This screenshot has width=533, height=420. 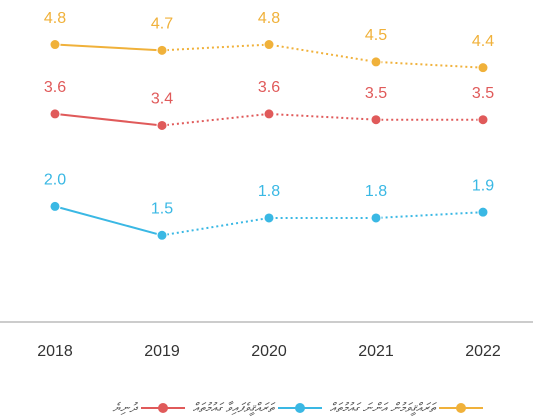 What do you see at coordinates (233, 407) in the screenshot?
I see `legend-label: ތަރައްޤީވެފައިވާ ގައުމުތައް` at bounding box center [233, 407].